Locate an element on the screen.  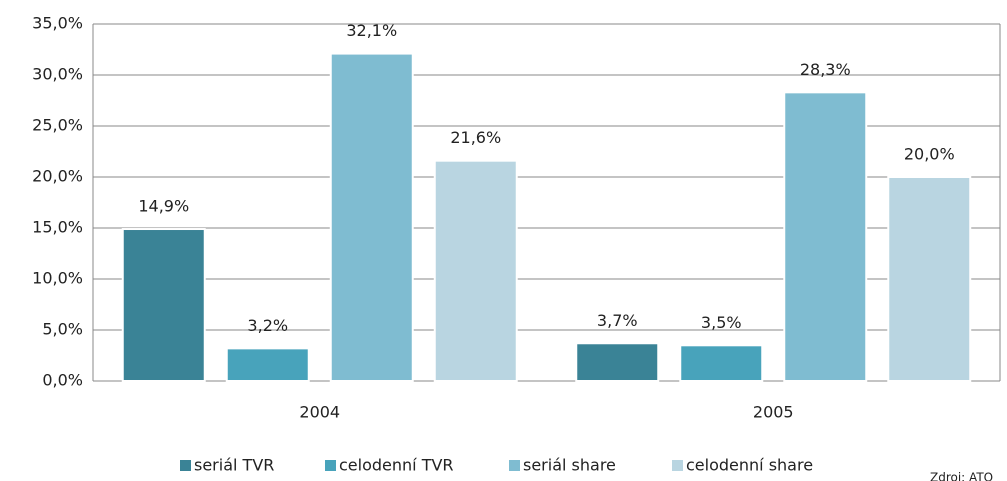
y-tick-label: 25,0% is located at coordinates (57, 125).